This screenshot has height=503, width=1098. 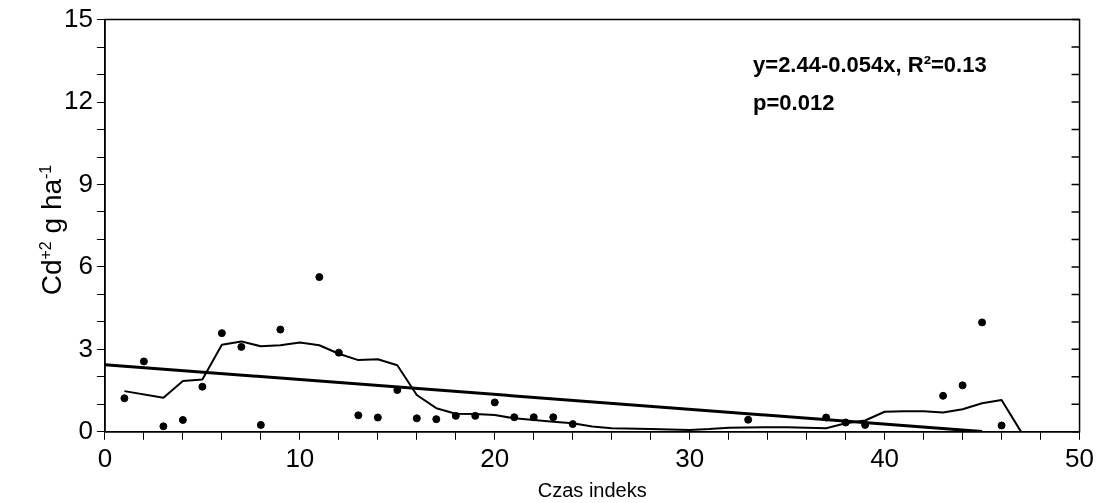 What do you see at coordinates (85, 182) in the screenshot?
I see `y-tick-label: 9` at bounding box center [85, 182].